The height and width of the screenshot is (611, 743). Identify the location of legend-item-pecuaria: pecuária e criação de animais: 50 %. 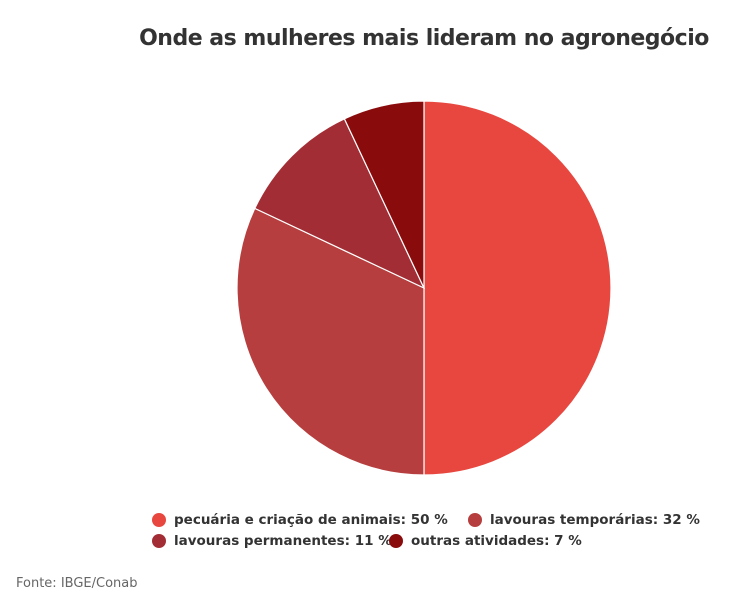
(300, 520).